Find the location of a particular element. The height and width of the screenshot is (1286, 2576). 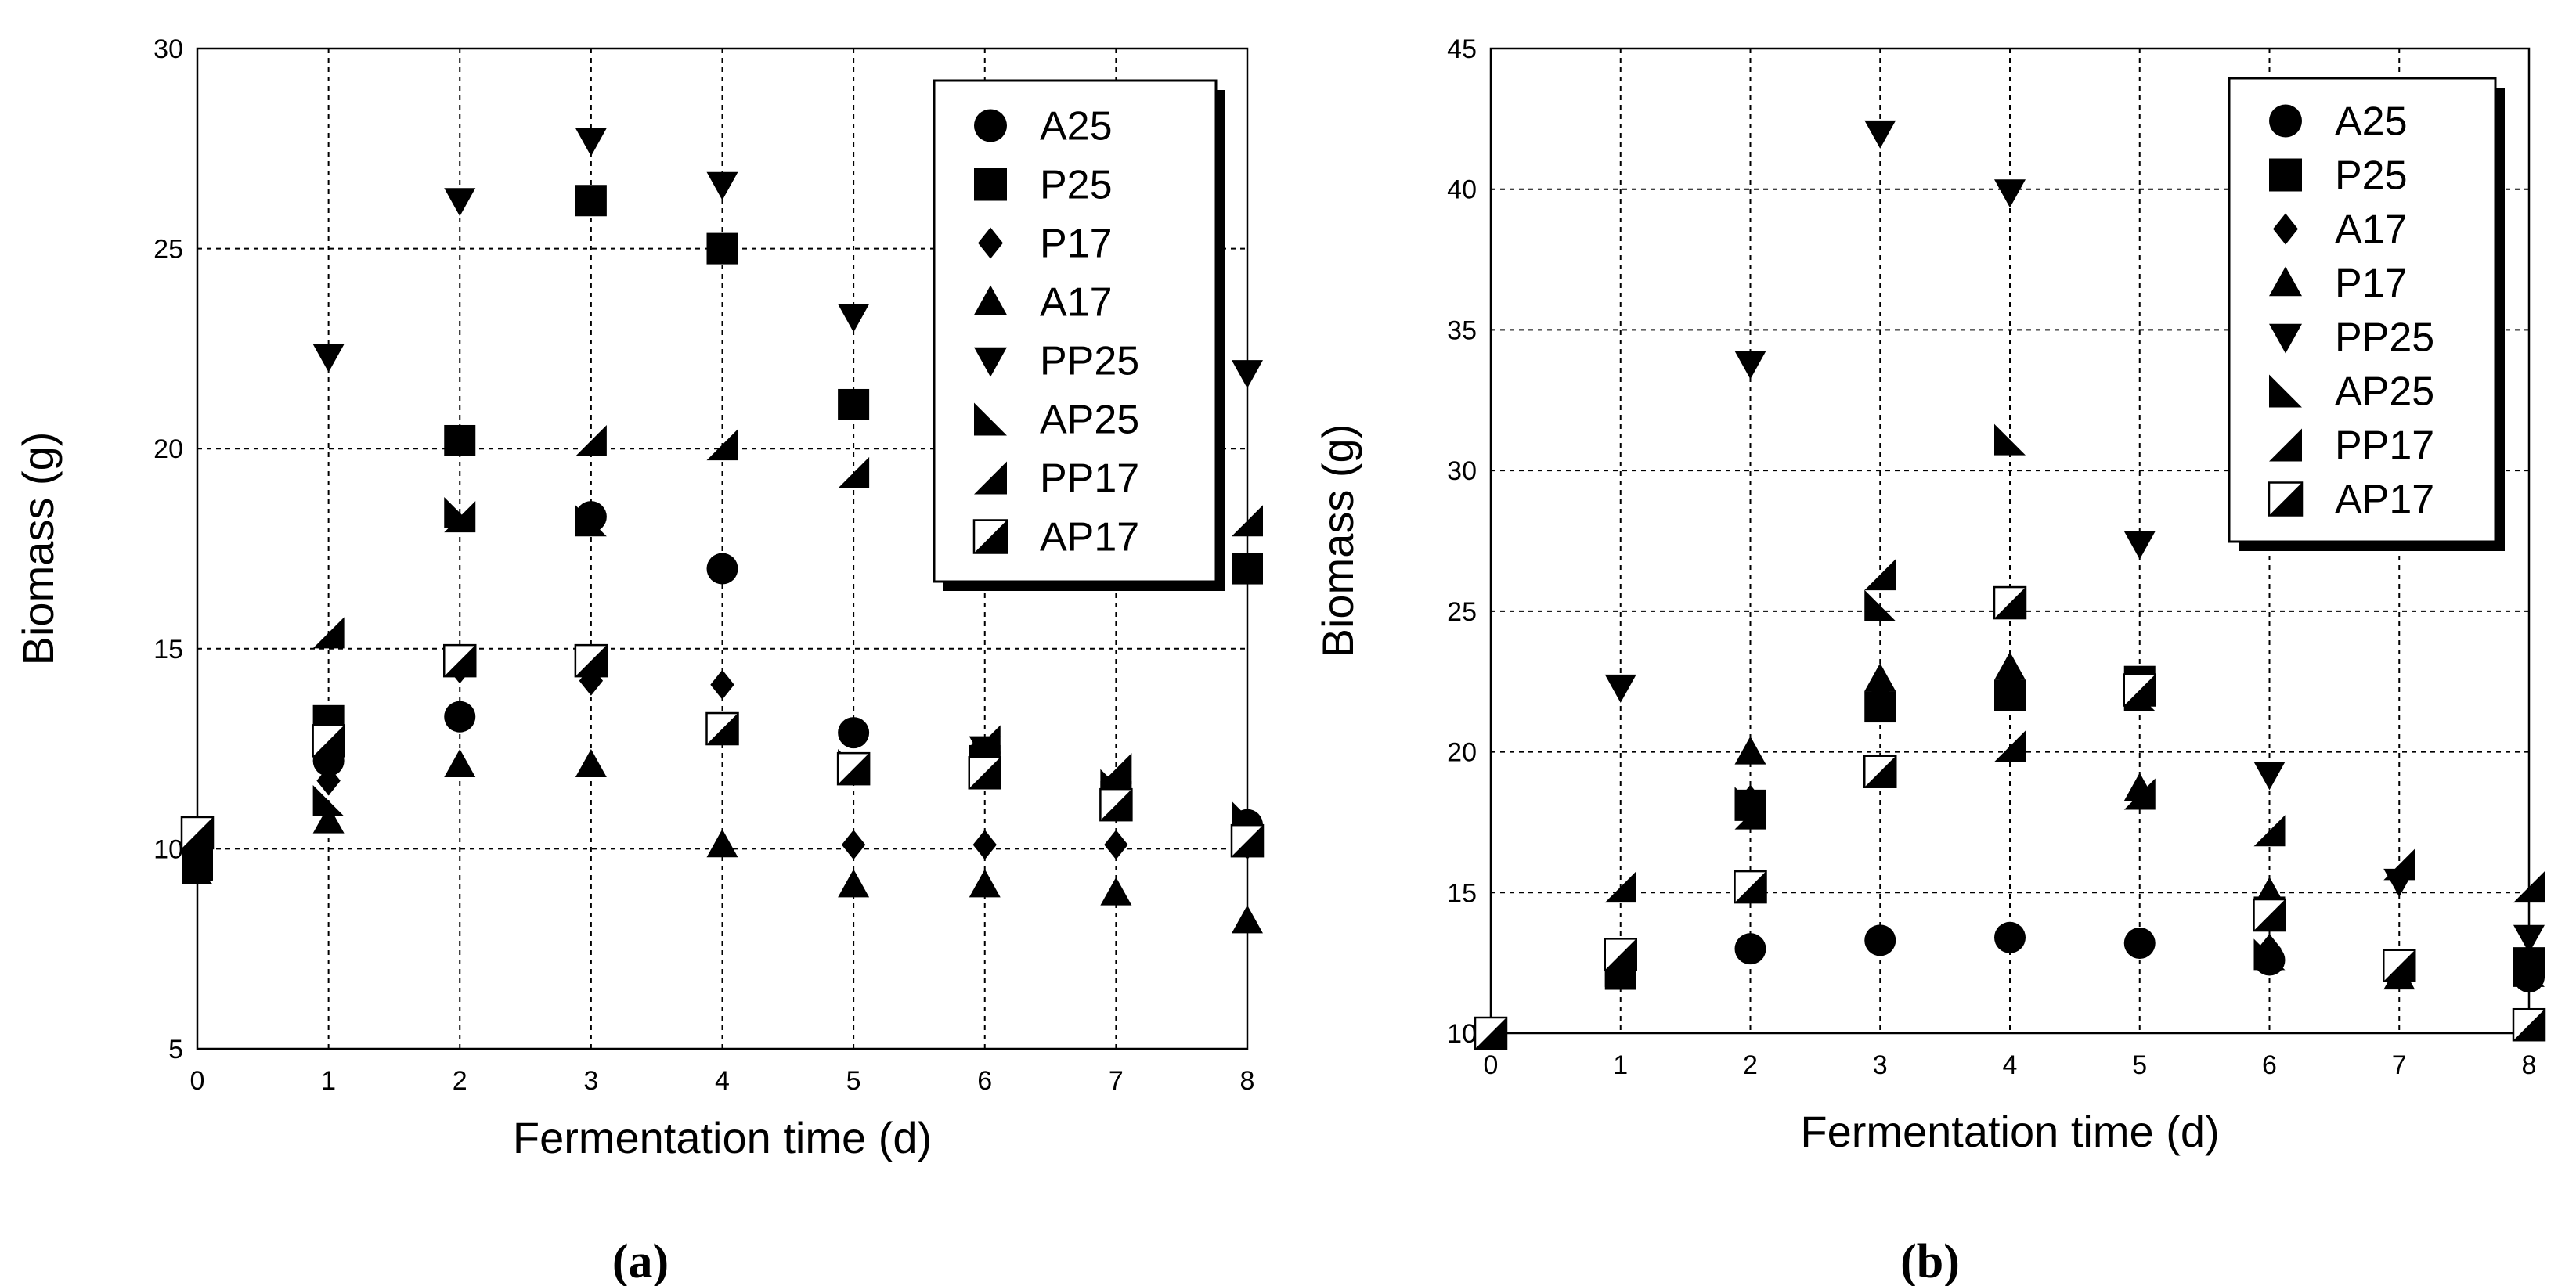

y-tick-label: 5 is located at coordinates (175, 1049).